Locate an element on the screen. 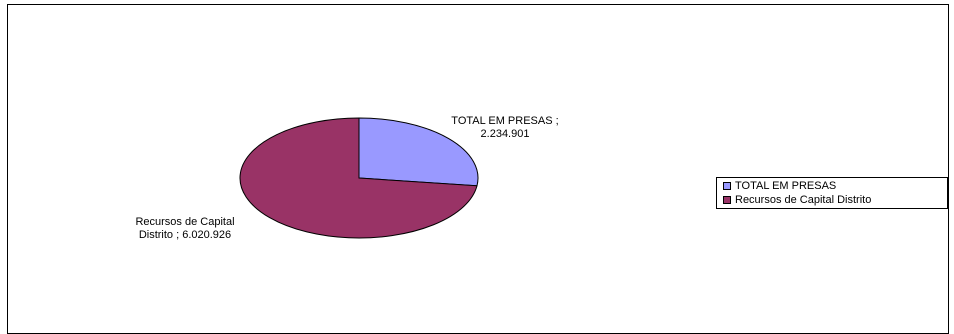 The height and width of the screenshot is (334, 954). data-label-recursos-capital: Recursos de Capital Distrito ; 6.020.926 is located at coordinates (184, 228).